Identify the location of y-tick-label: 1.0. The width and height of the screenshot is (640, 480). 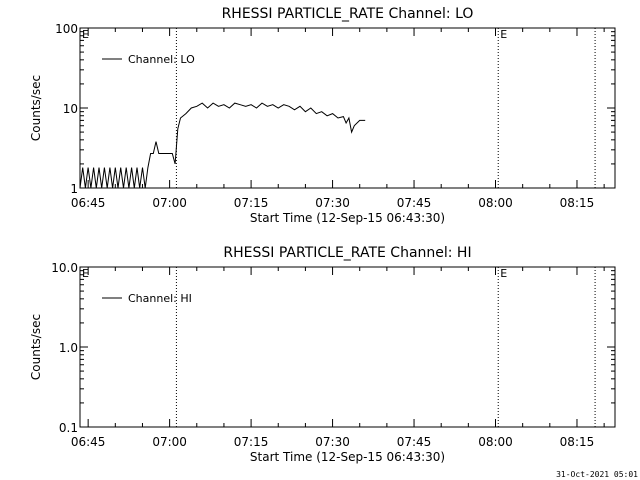
(68, 348).